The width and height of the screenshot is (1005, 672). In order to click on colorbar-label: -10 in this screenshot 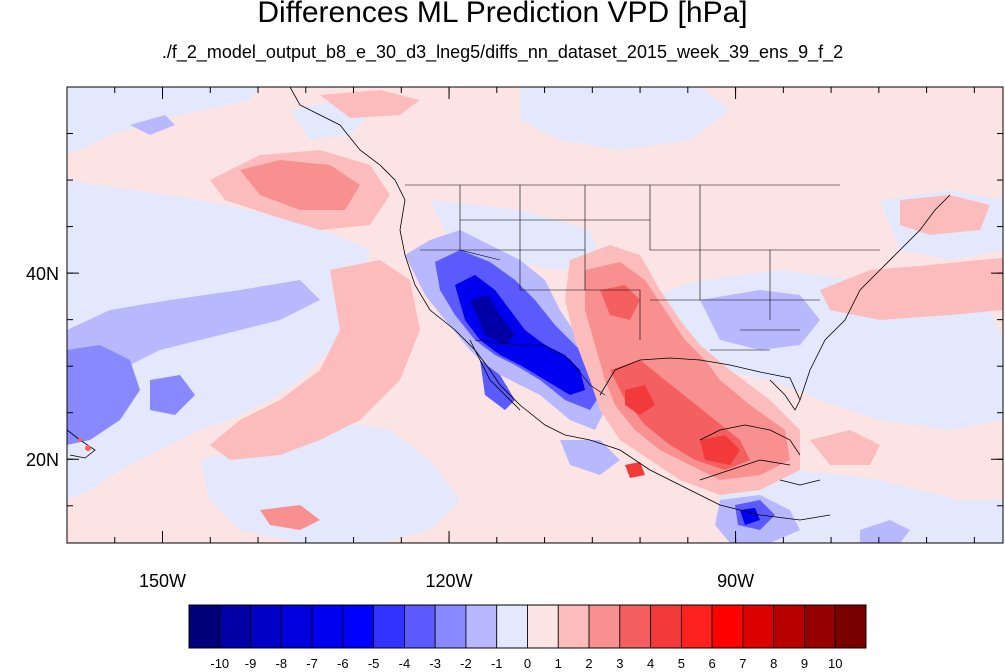, I will do `click(219, 663)`.